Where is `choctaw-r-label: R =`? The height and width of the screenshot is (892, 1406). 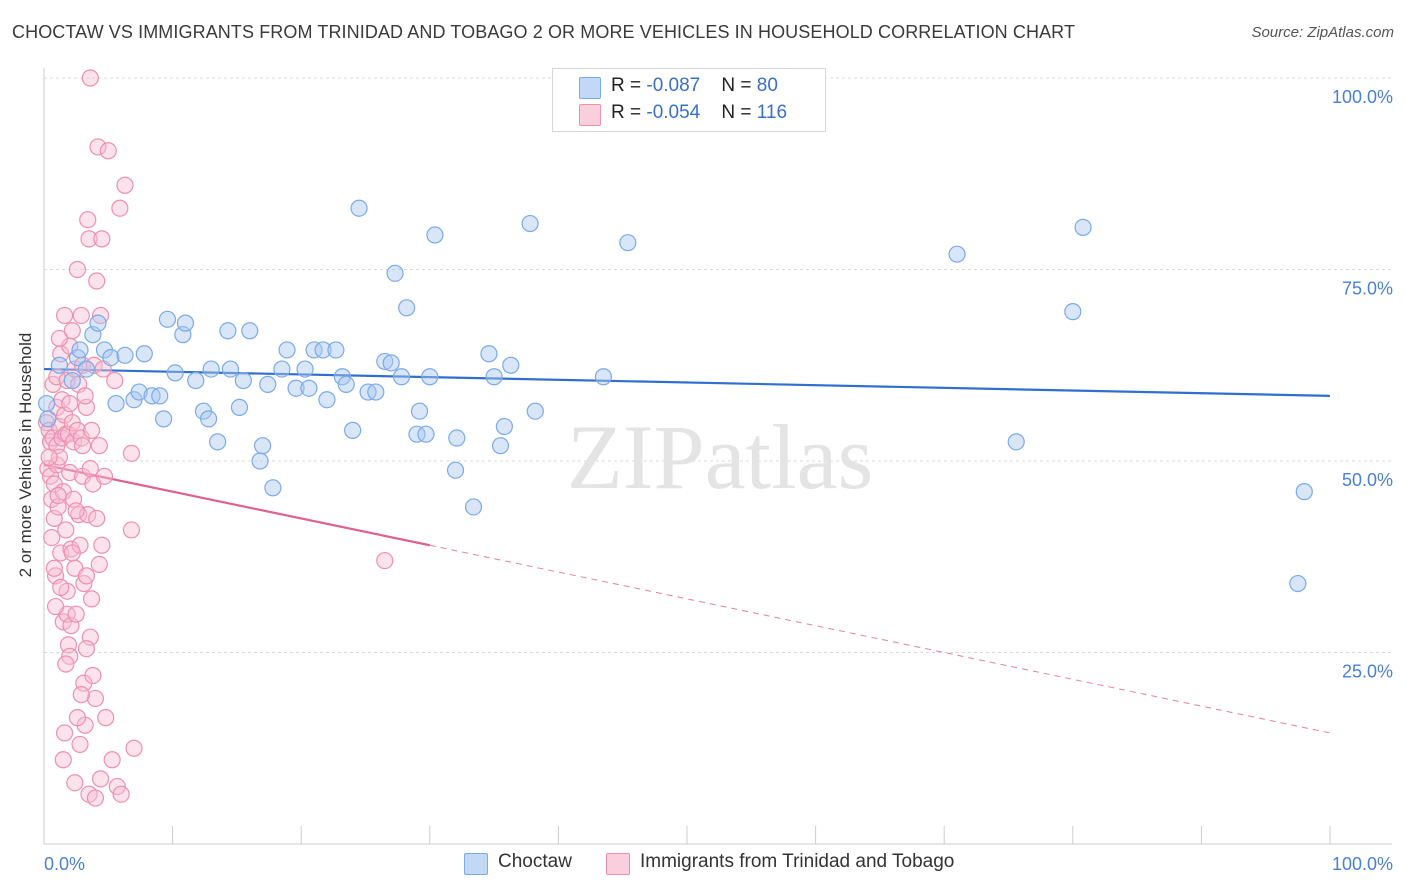 choctaw-r-label: R = is located at coordinates (629, 85).